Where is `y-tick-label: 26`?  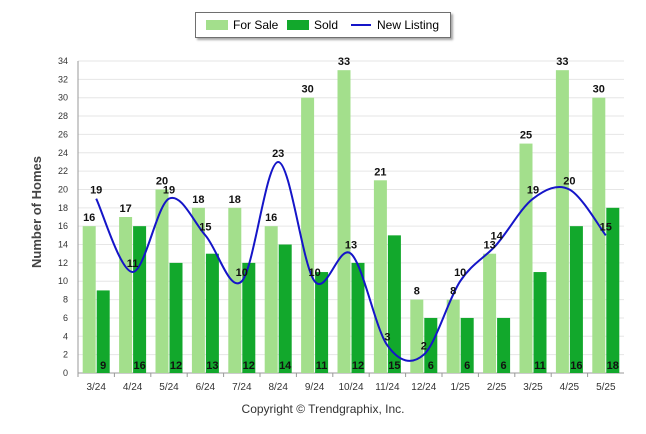
y-tick-label: 26 is located at coordinates (63, 134).